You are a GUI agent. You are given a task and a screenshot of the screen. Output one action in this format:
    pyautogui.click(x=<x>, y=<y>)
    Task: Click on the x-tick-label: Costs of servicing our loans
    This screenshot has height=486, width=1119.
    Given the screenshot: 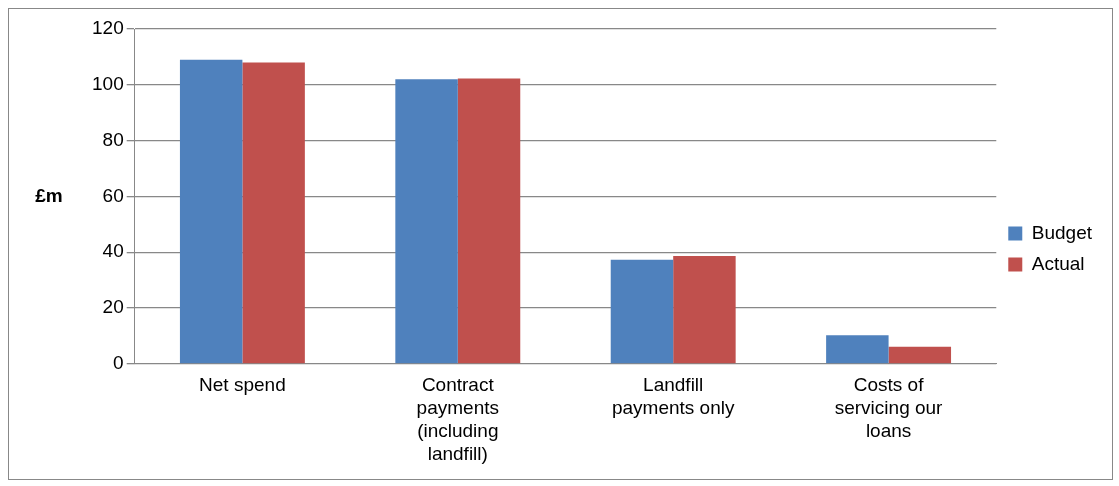 What is the action you would take?
    pyautogui.click(x=889, y=408)
    